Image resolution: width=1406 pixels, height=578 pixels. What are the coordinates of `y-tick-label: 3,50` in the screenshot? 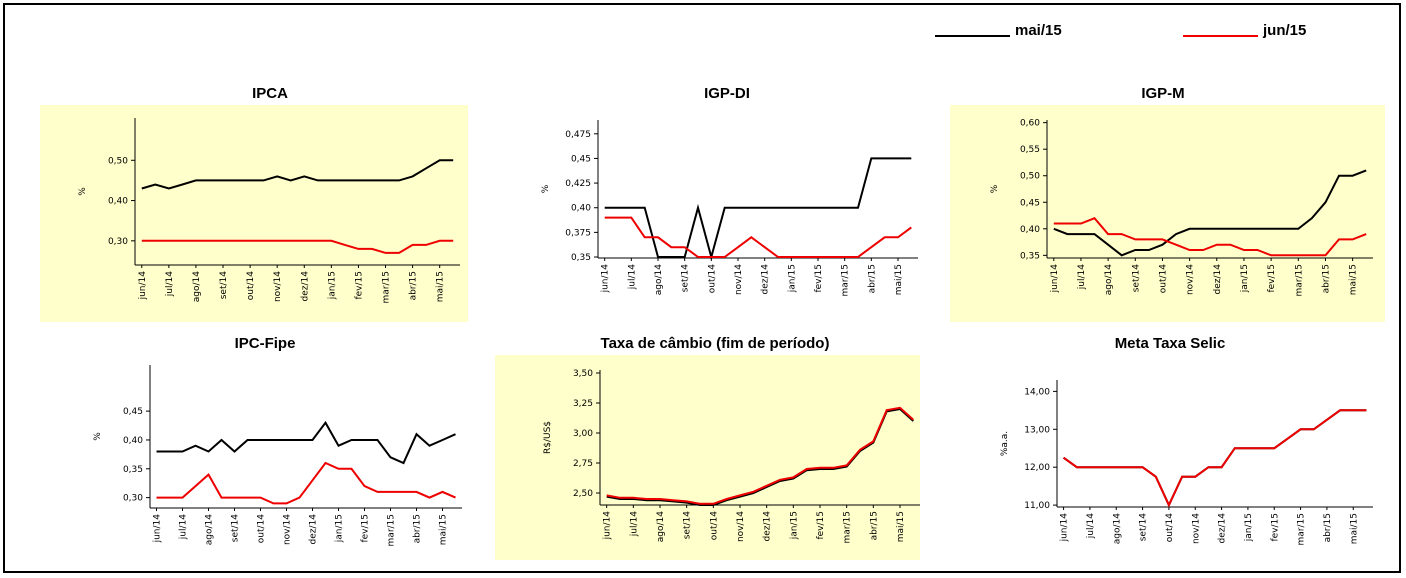 It's located at (583, 374).